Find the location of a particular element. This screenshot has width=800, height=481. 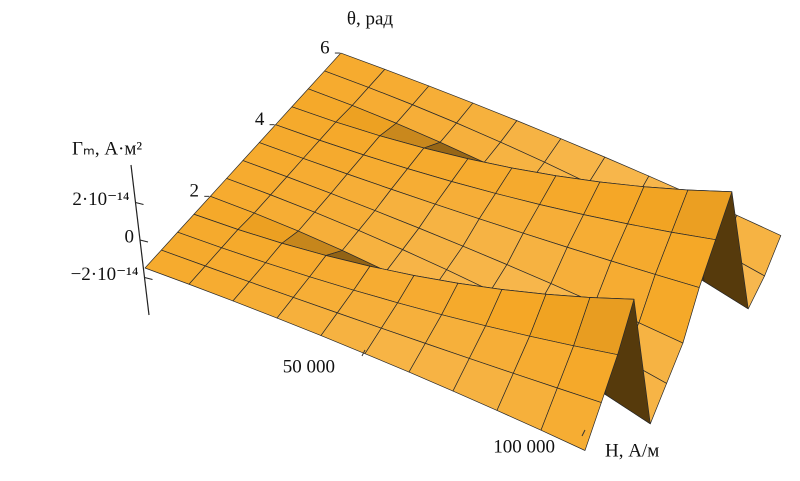

x-axis-title: H, А/м is located at coordinates (632, 450).